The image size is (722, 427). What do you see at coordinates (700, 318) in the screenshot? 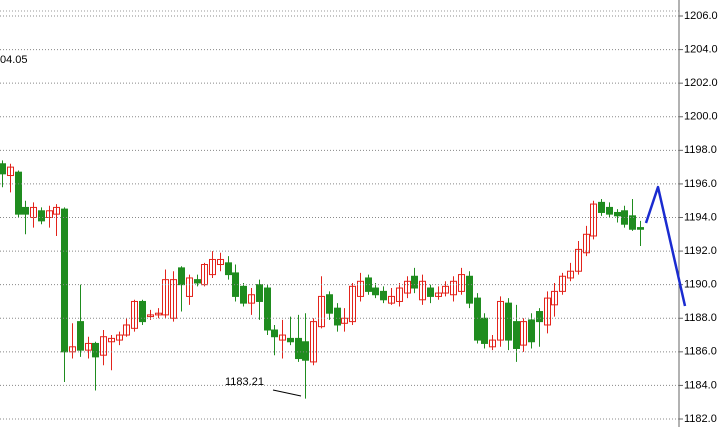
I see `y-tick-label: 1188.0` at bounding box center [700, 318].